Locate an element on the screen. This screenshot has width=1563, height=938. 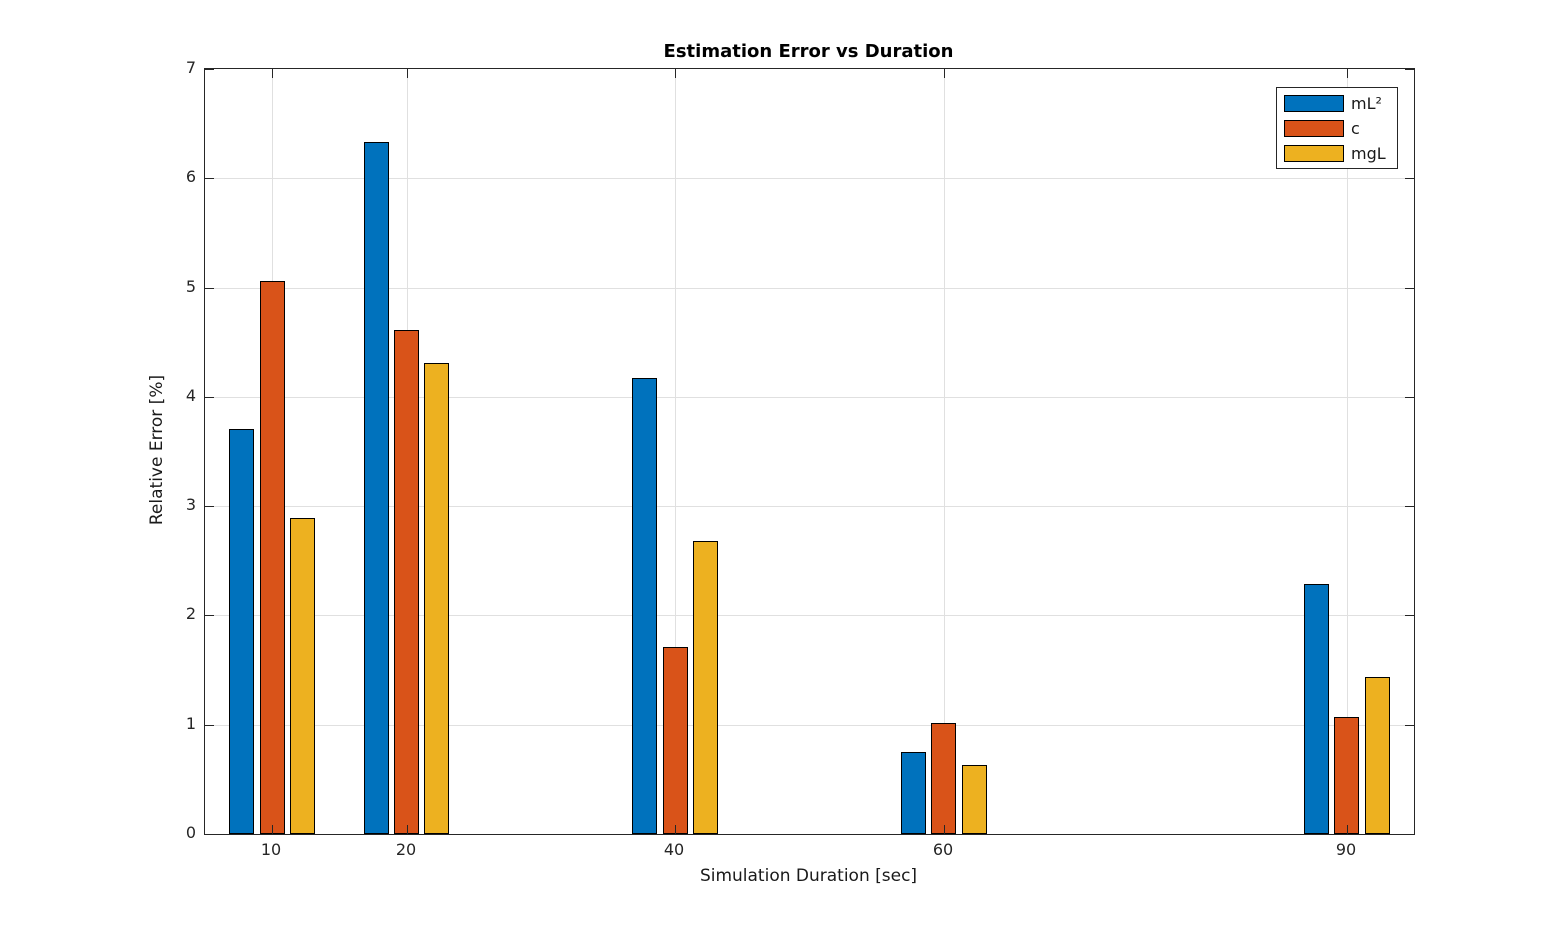
bar-c-x10 is located at coordinates (272, 557).